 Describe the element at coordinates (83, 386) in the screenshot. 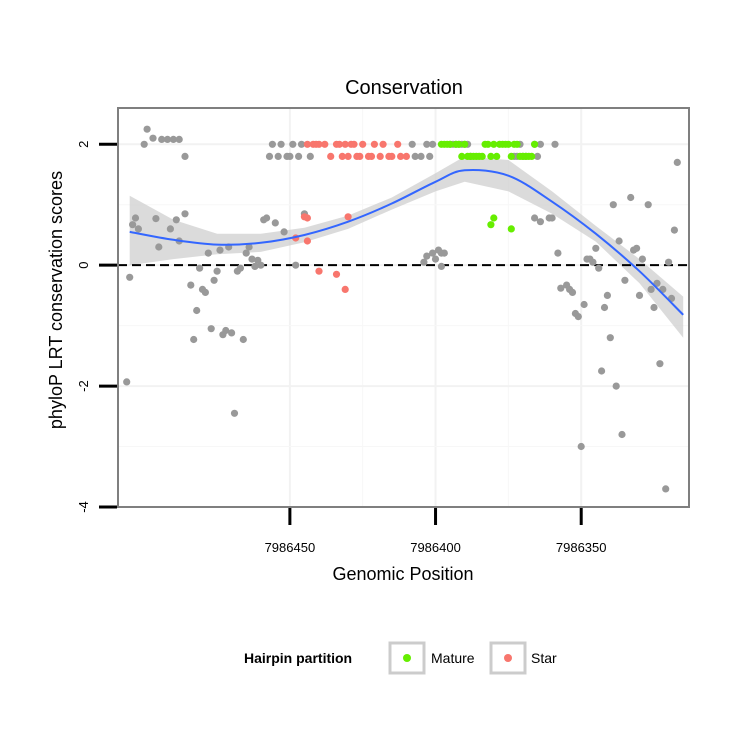

I see `y-tick-label-1: -2` at that location.